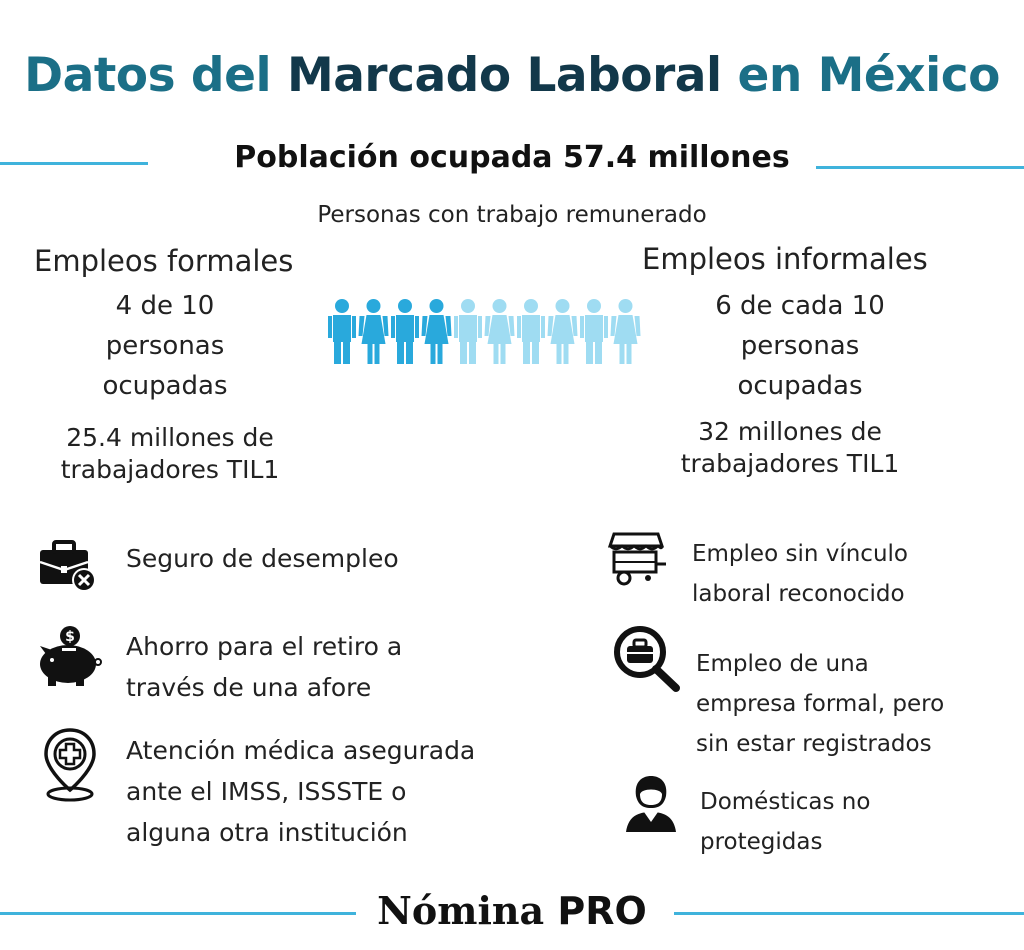  What do you see at coordinates (595, 911) in the screenshot?
I see `brand-part-2: PRO` at bounding box center [595, 911].